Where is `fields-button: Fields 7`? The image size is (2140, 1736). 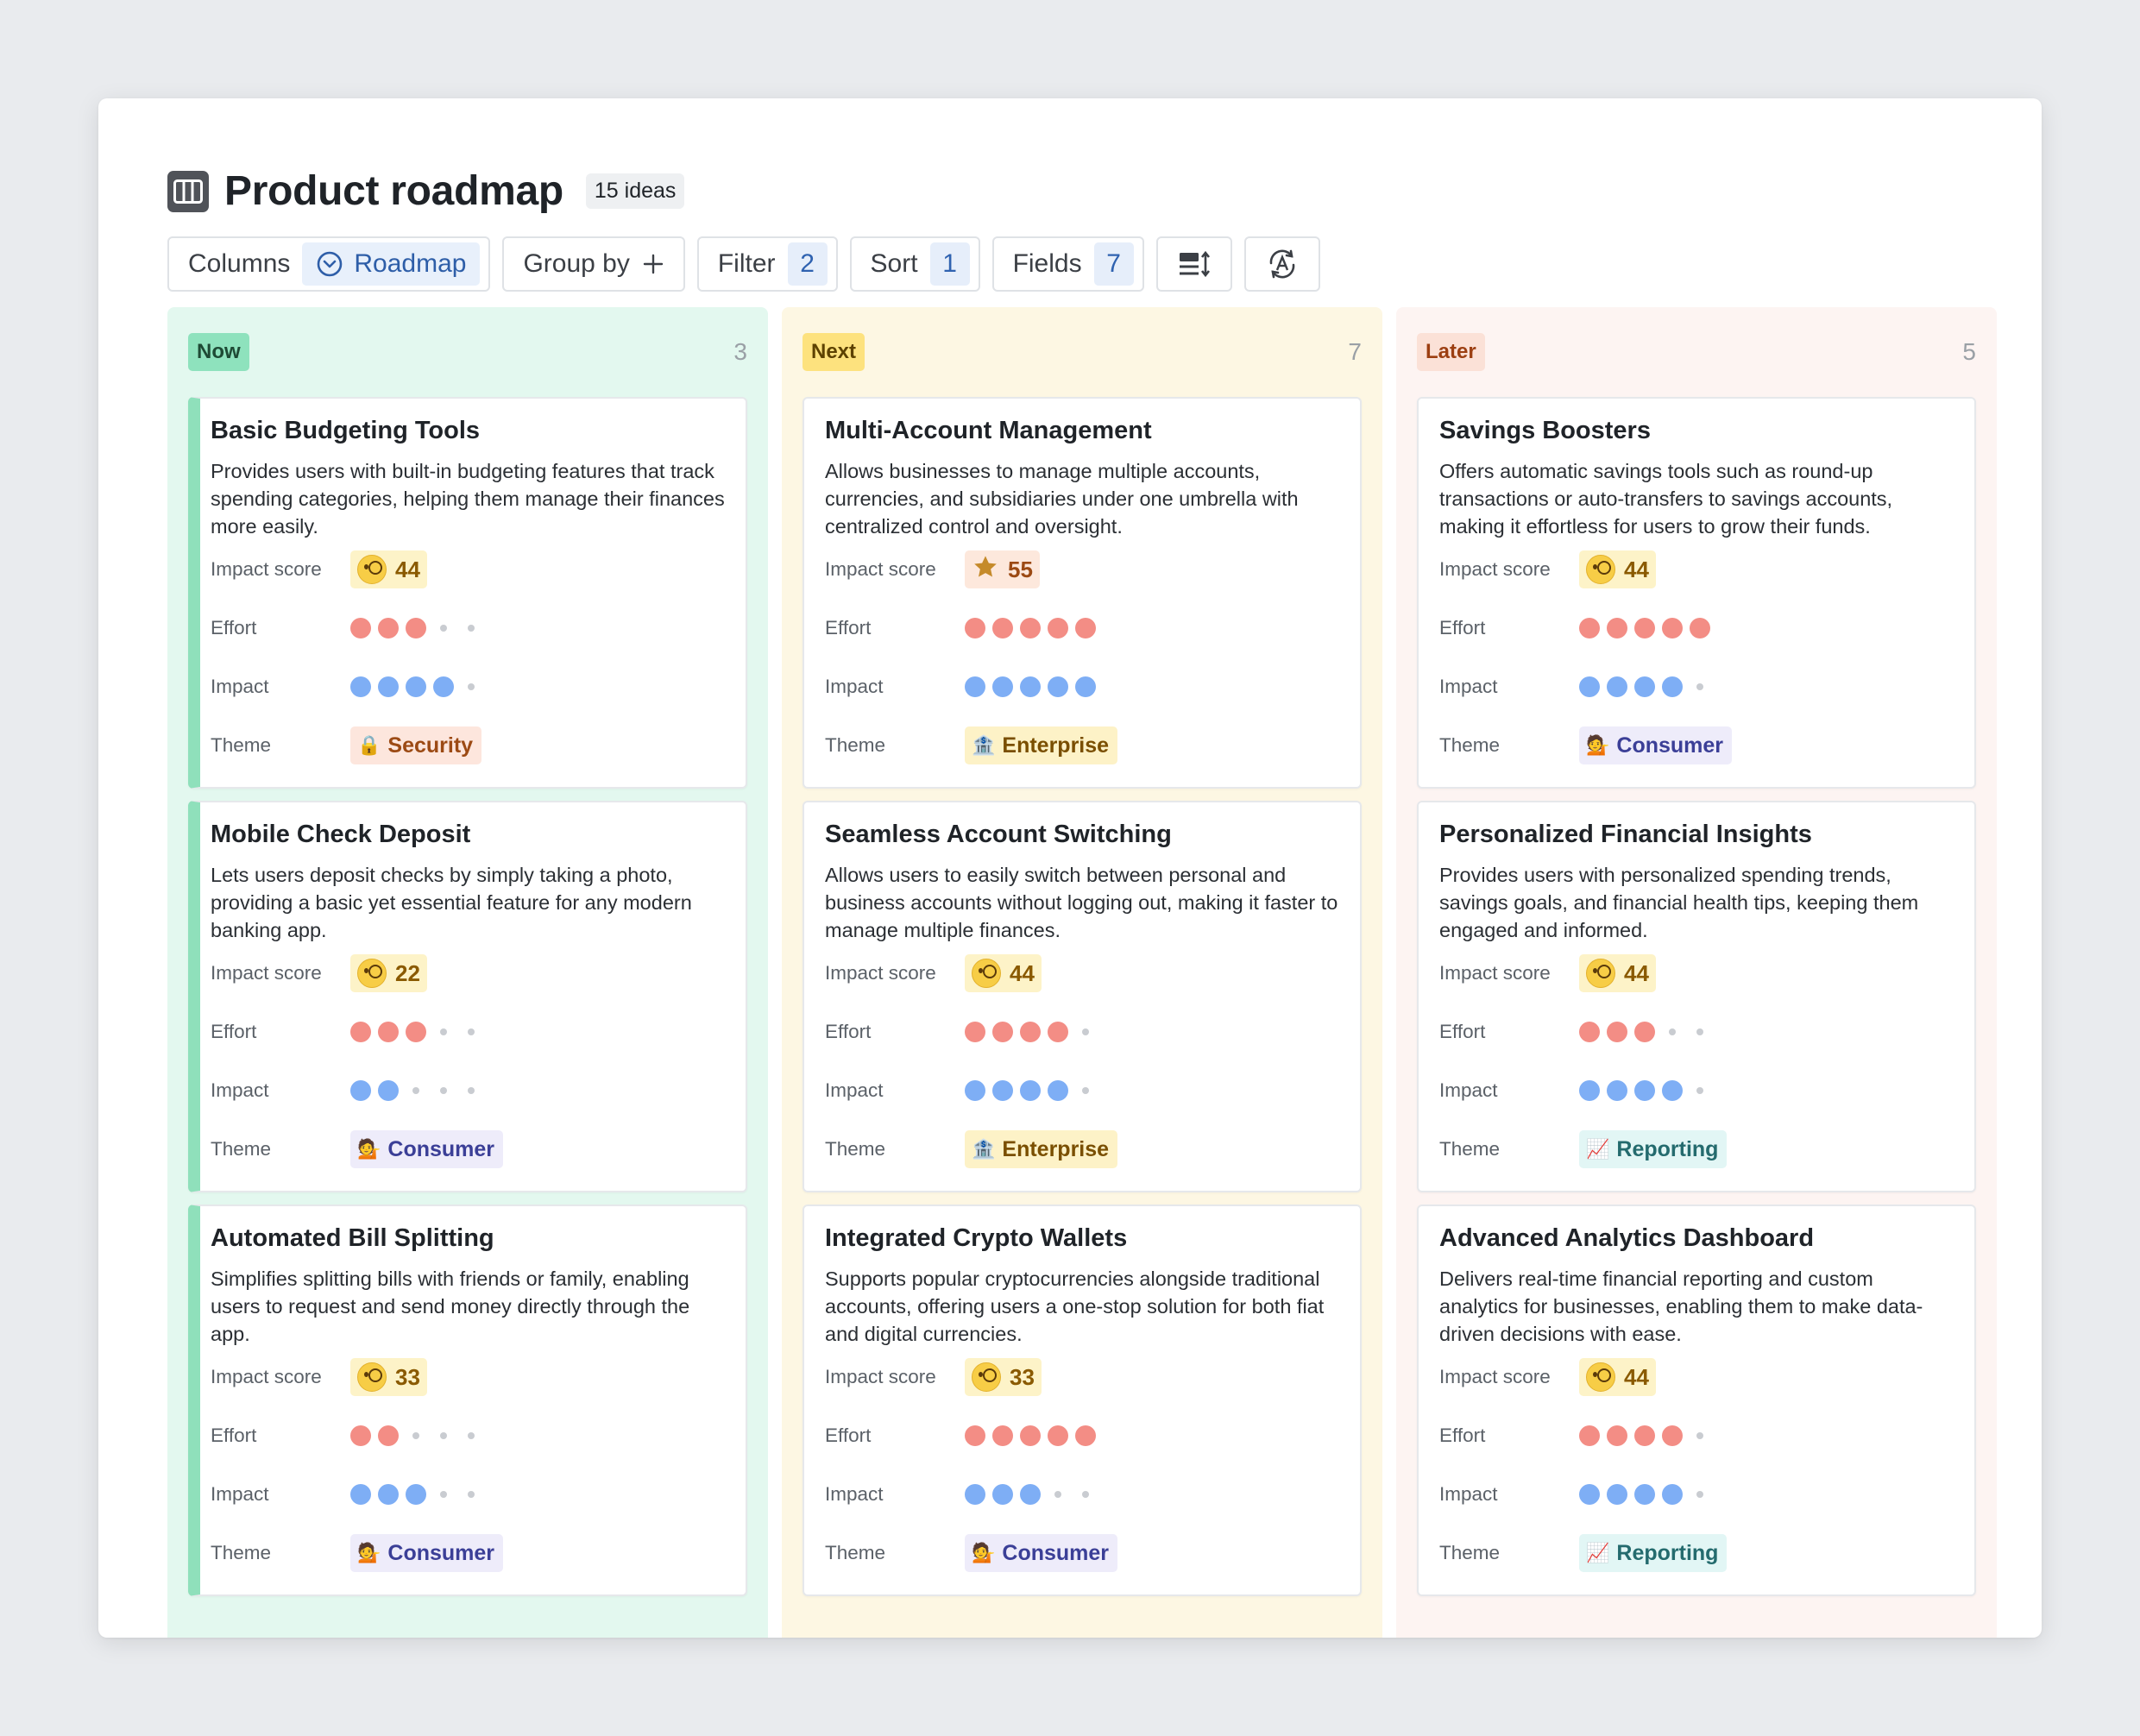 fields-button: Fields 7 is located at coordinates (1067, 264).